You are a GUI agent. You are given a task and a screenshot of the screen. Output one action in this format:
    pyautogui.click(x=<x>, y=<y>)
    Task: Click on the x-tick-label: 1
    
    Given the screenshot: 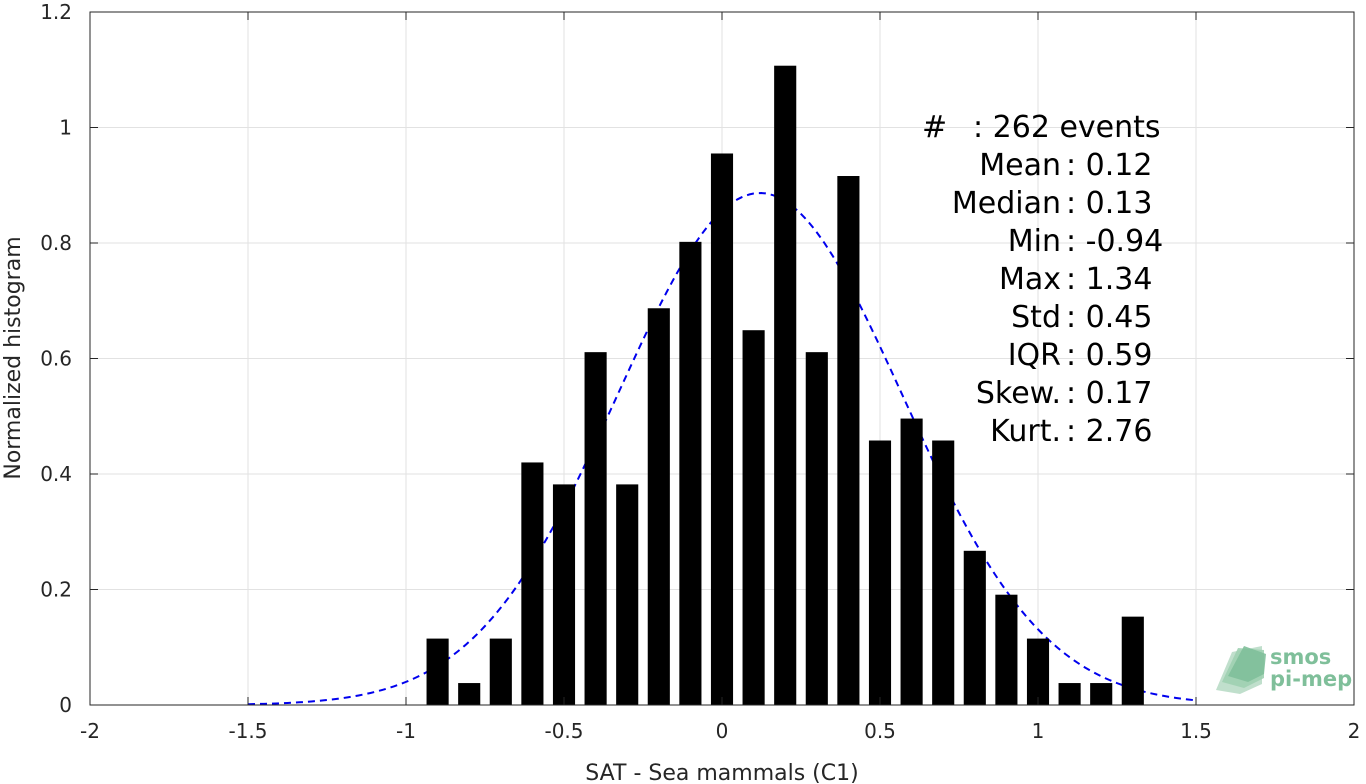 What is the action you would take?
    pyautogui.click(x=1038, y=731)
    